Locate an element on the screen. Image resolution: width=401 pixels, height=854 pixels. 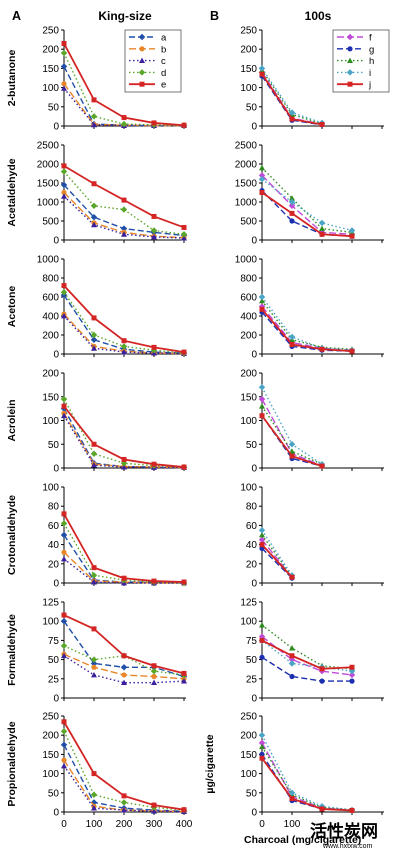
legend-label-j: j is located at coordinates (369, 85).